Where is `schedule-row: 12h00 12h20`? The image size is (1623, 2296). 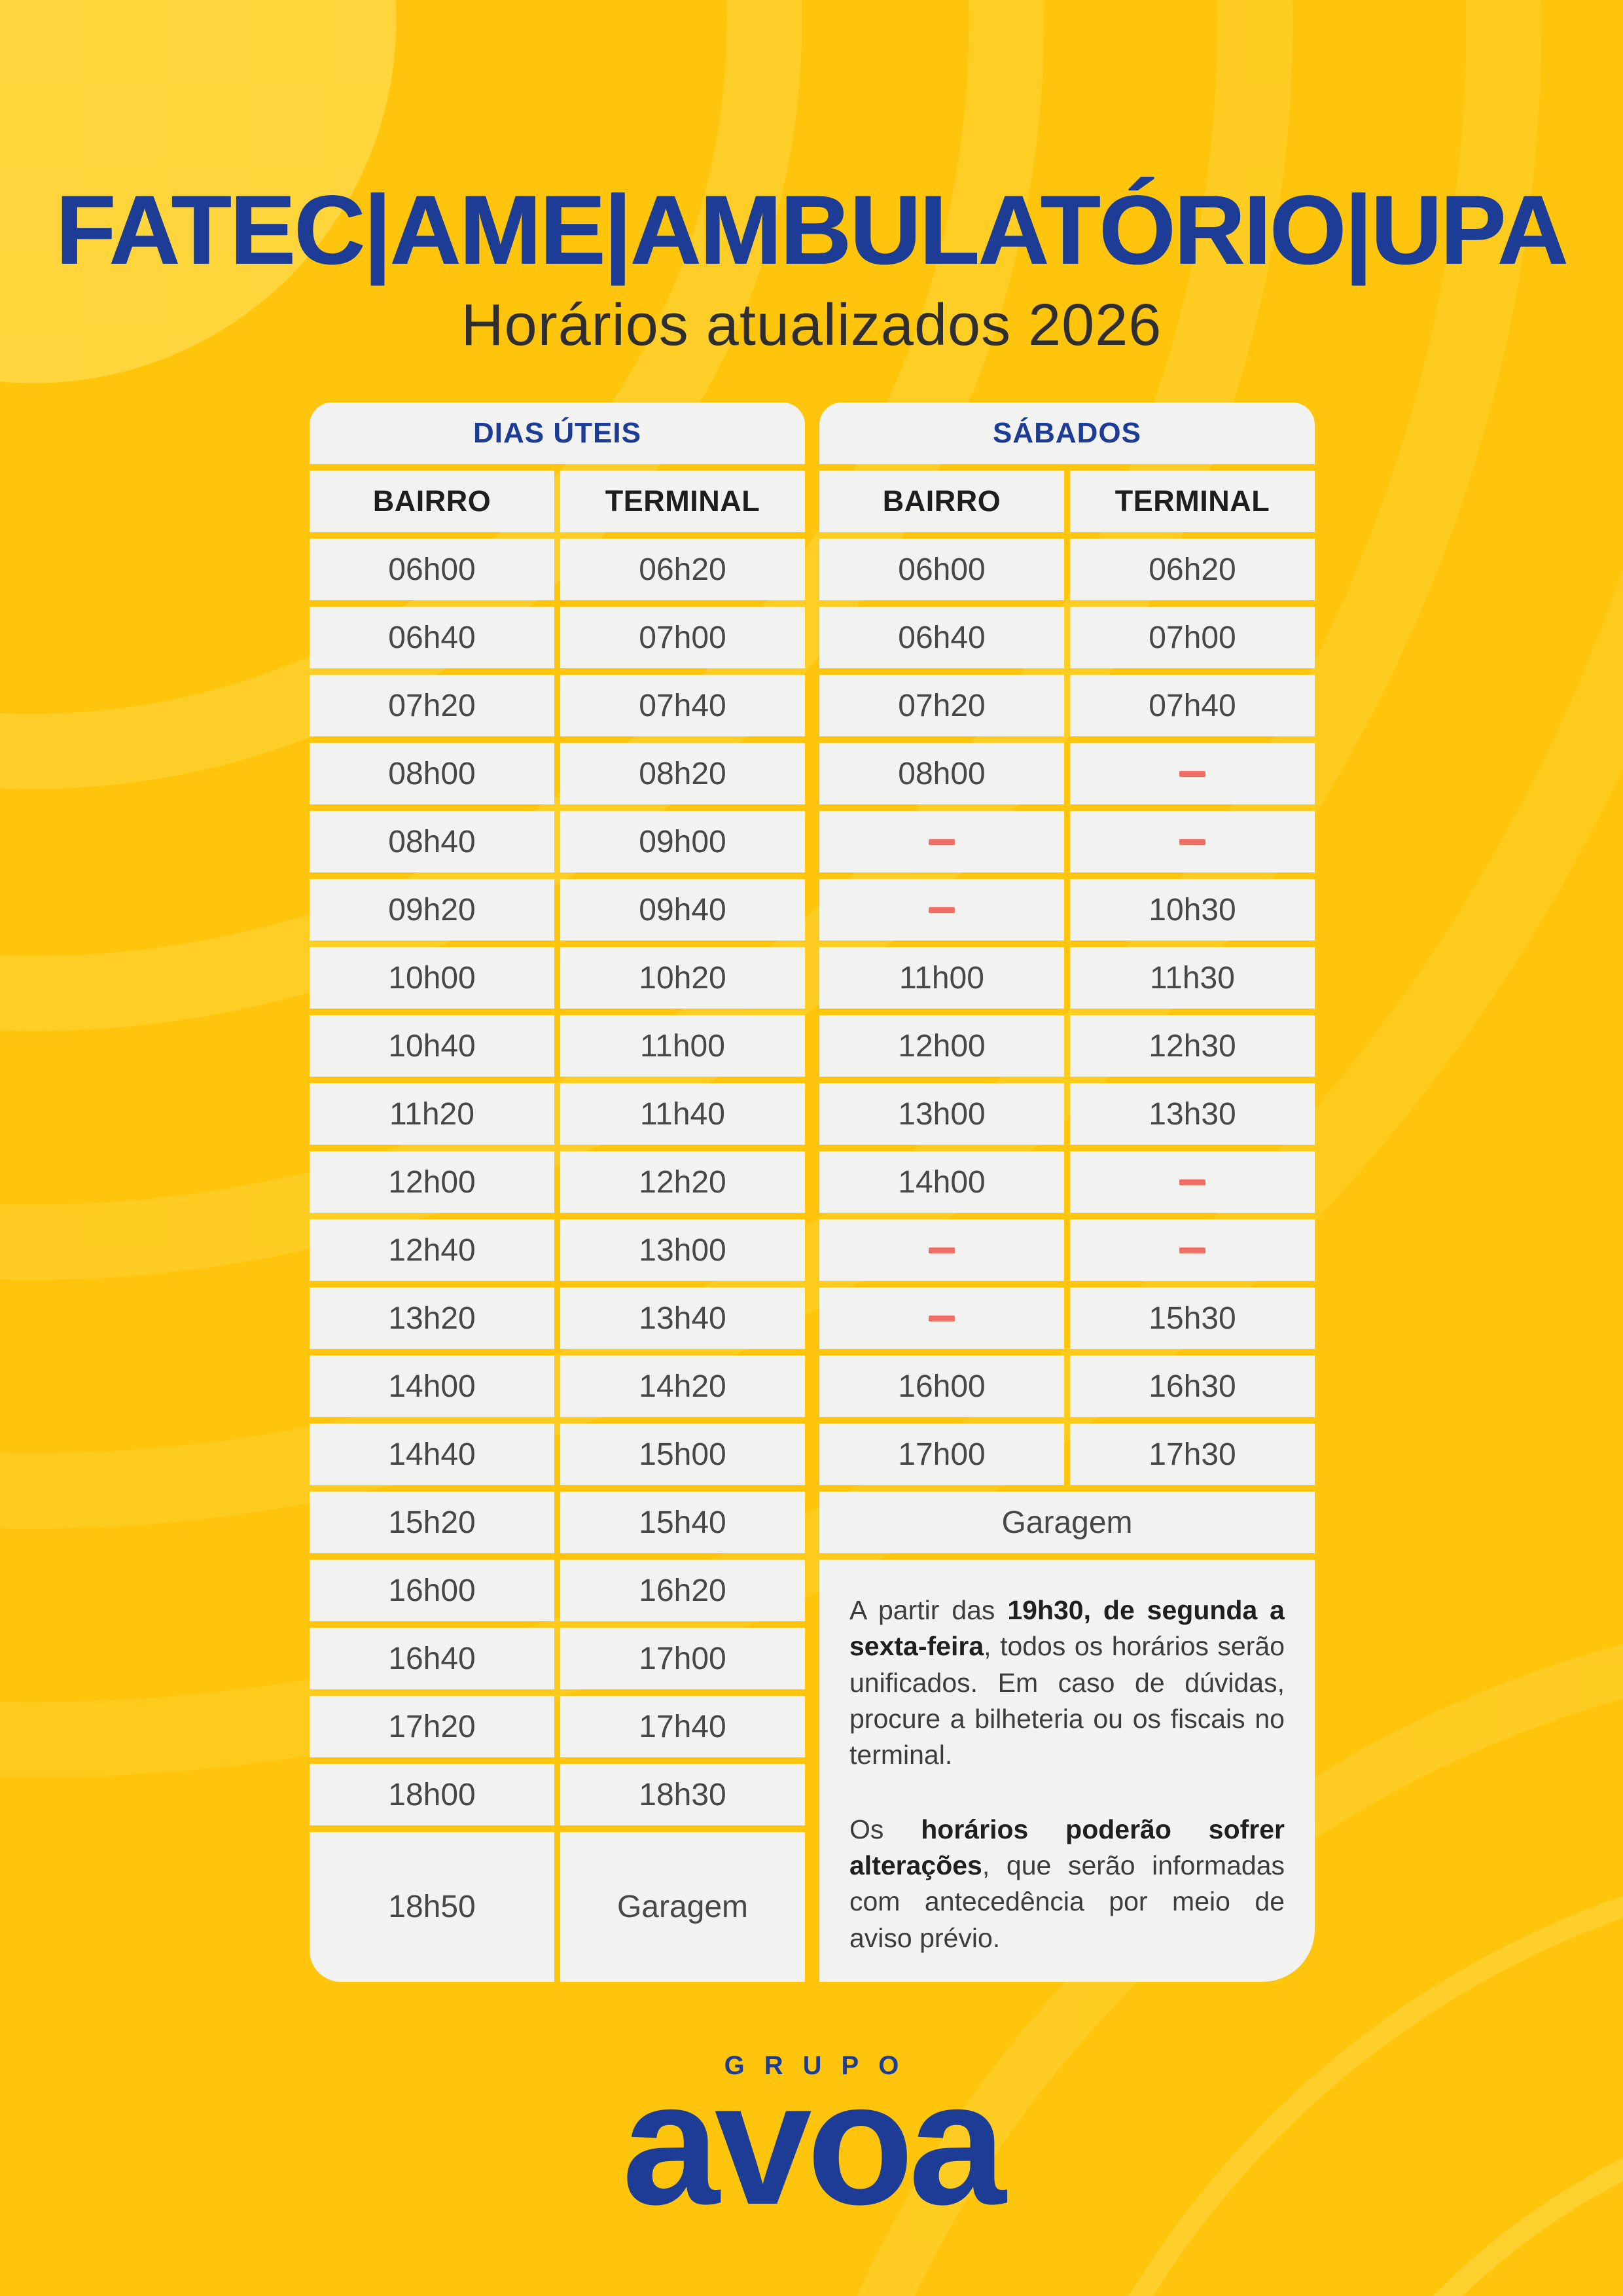
schedule-row: 12h00 12h20 is located at coordinates (557, 1182).